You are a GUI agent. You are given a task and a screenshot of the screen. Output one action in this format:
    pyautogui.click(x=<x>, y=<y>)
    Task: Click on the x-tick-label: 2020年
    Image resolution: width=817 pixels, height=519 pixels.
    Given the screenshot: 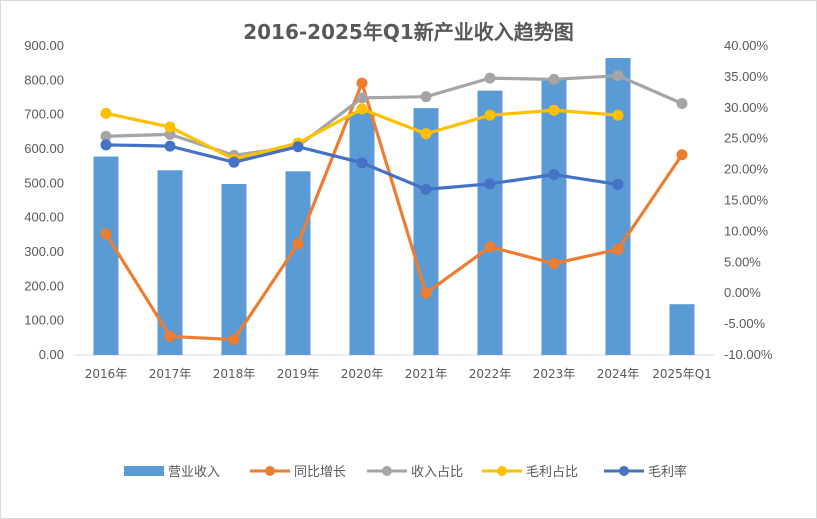 What is the action you would take?
    pyautogui.click(x=362, y=374)
    